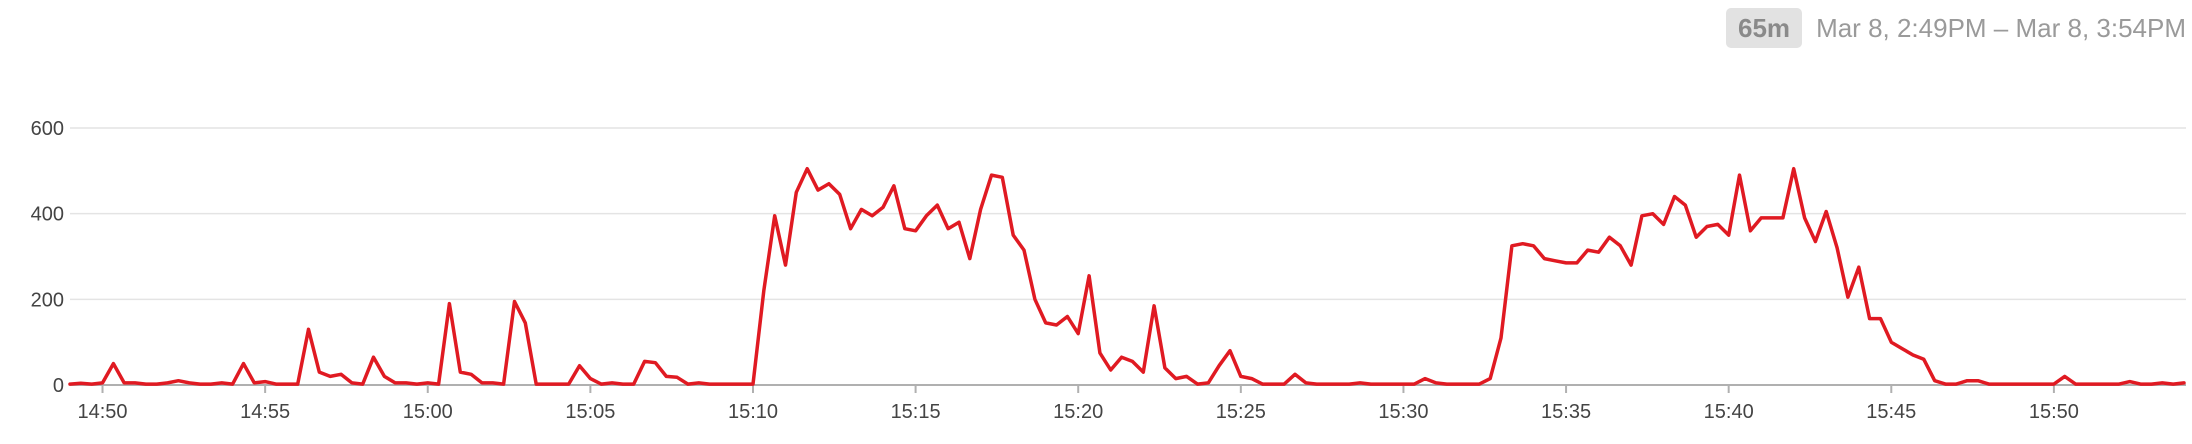  Describe the element at coordinates (265, 412) in the screenshot. I see `x-tick-label: 14:55` at that location.